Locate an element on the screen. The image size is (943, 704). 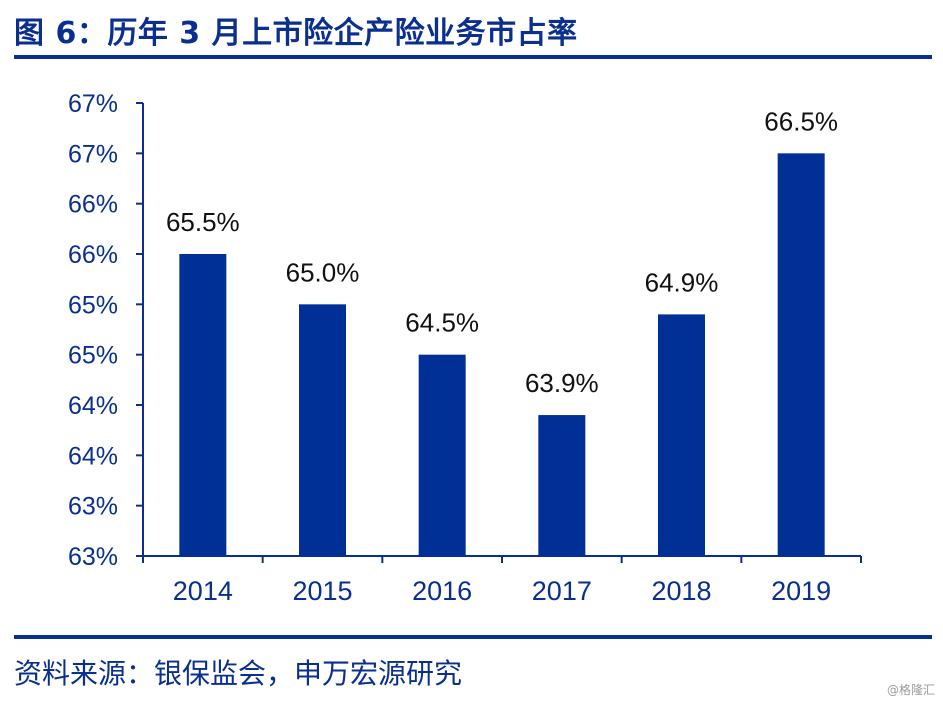
bar-2014 is located at coordinates (203, 405).